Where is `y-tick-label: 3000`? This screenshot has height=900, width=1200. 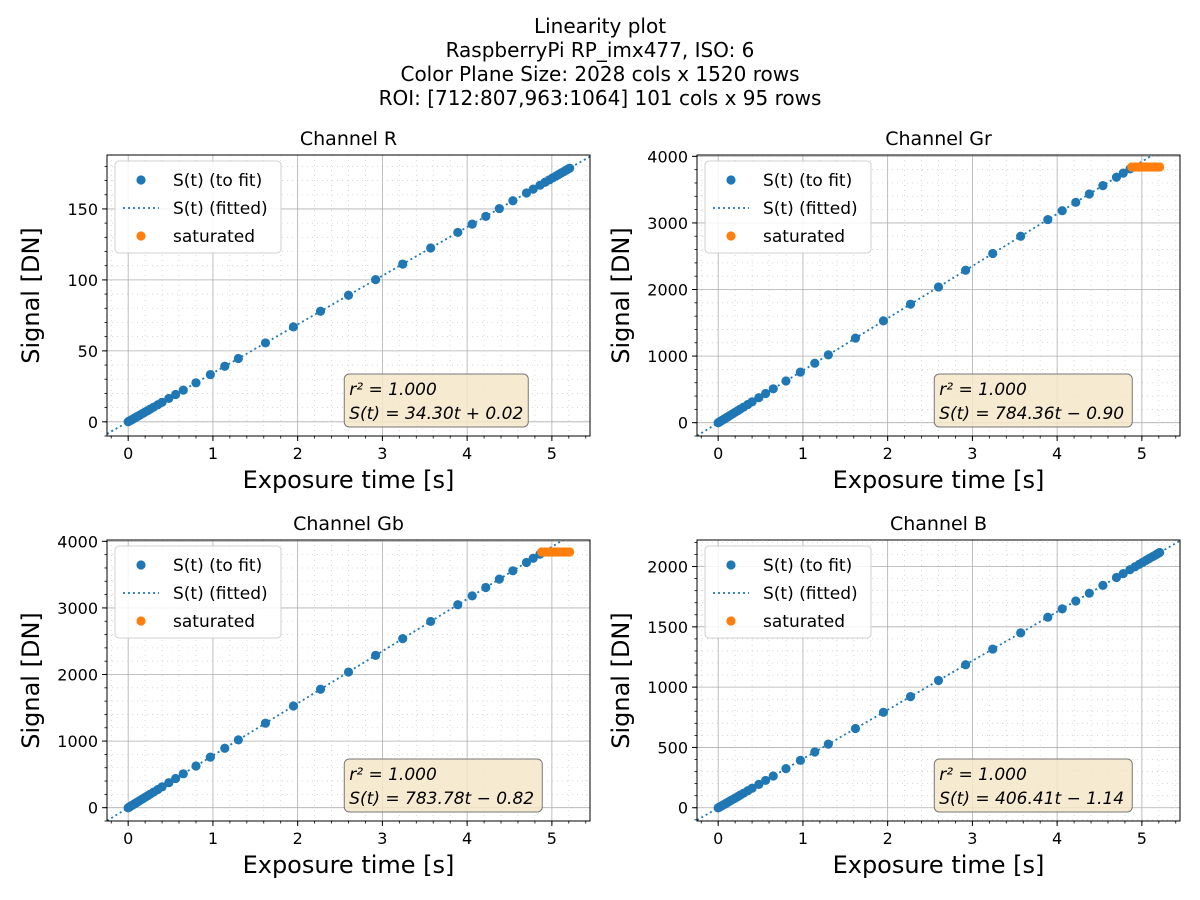
y-tick-label: 3000 is located at coordinates (77, 608).